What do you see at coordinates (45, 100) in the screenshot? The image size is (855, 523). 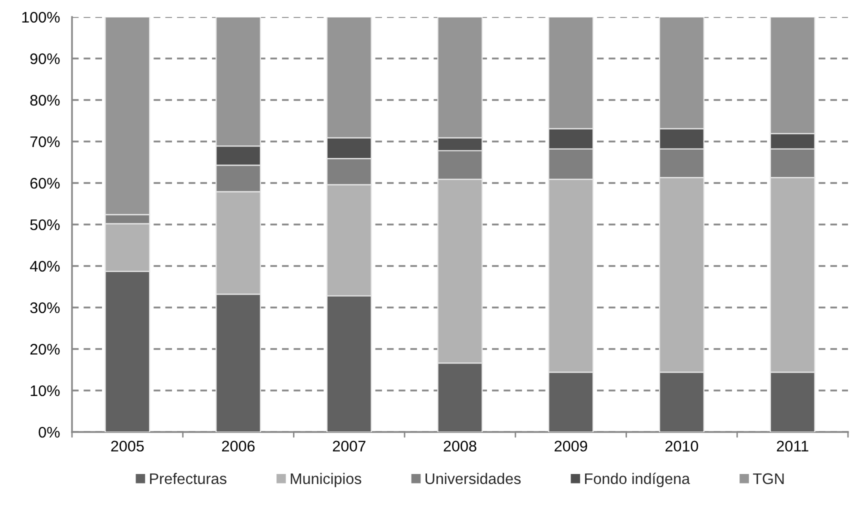 I see `y-tick-label: 80%` at bounding box center [45, 100].